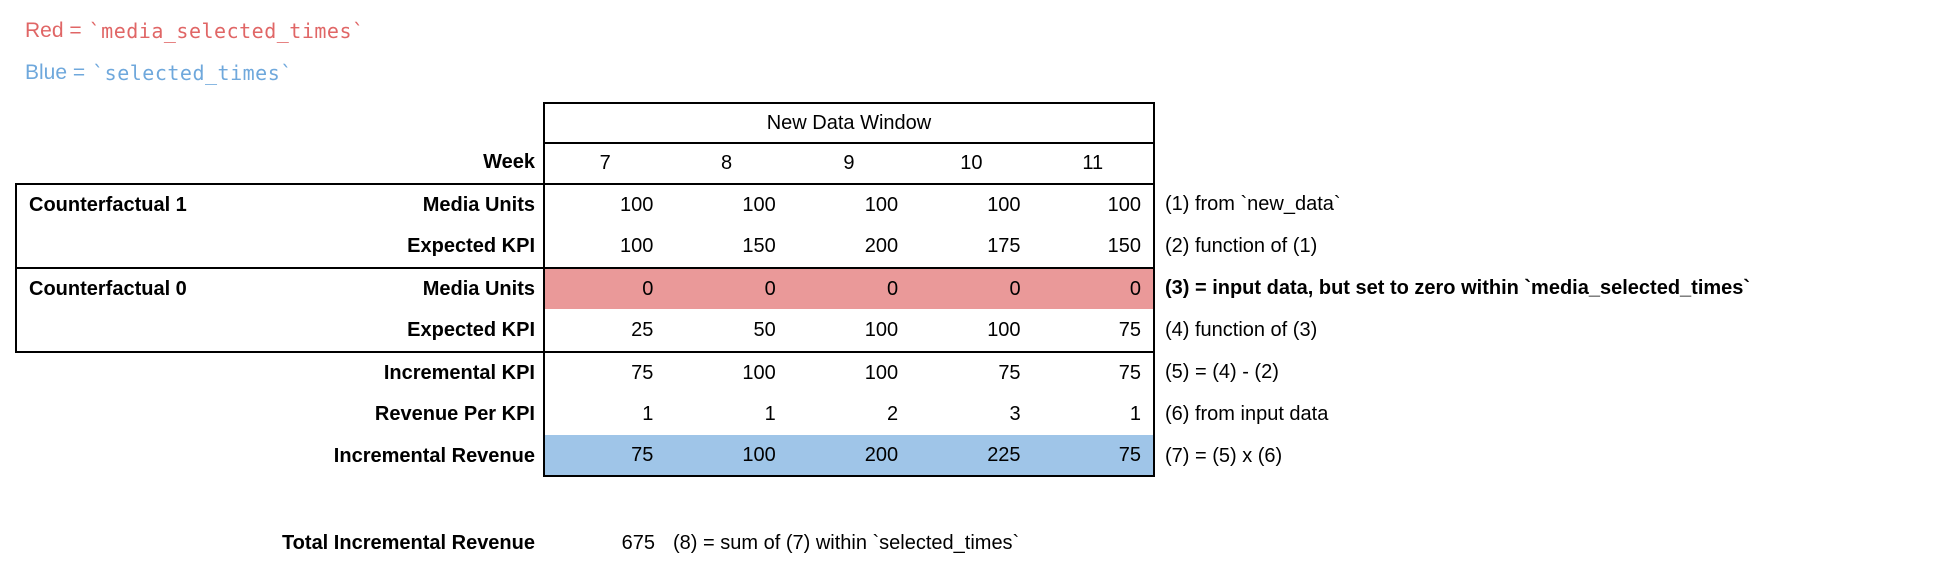 Image resolution: width=1960 pixels, height=574 pixels. I want to click on data-cell: 50, so click(764, 329).